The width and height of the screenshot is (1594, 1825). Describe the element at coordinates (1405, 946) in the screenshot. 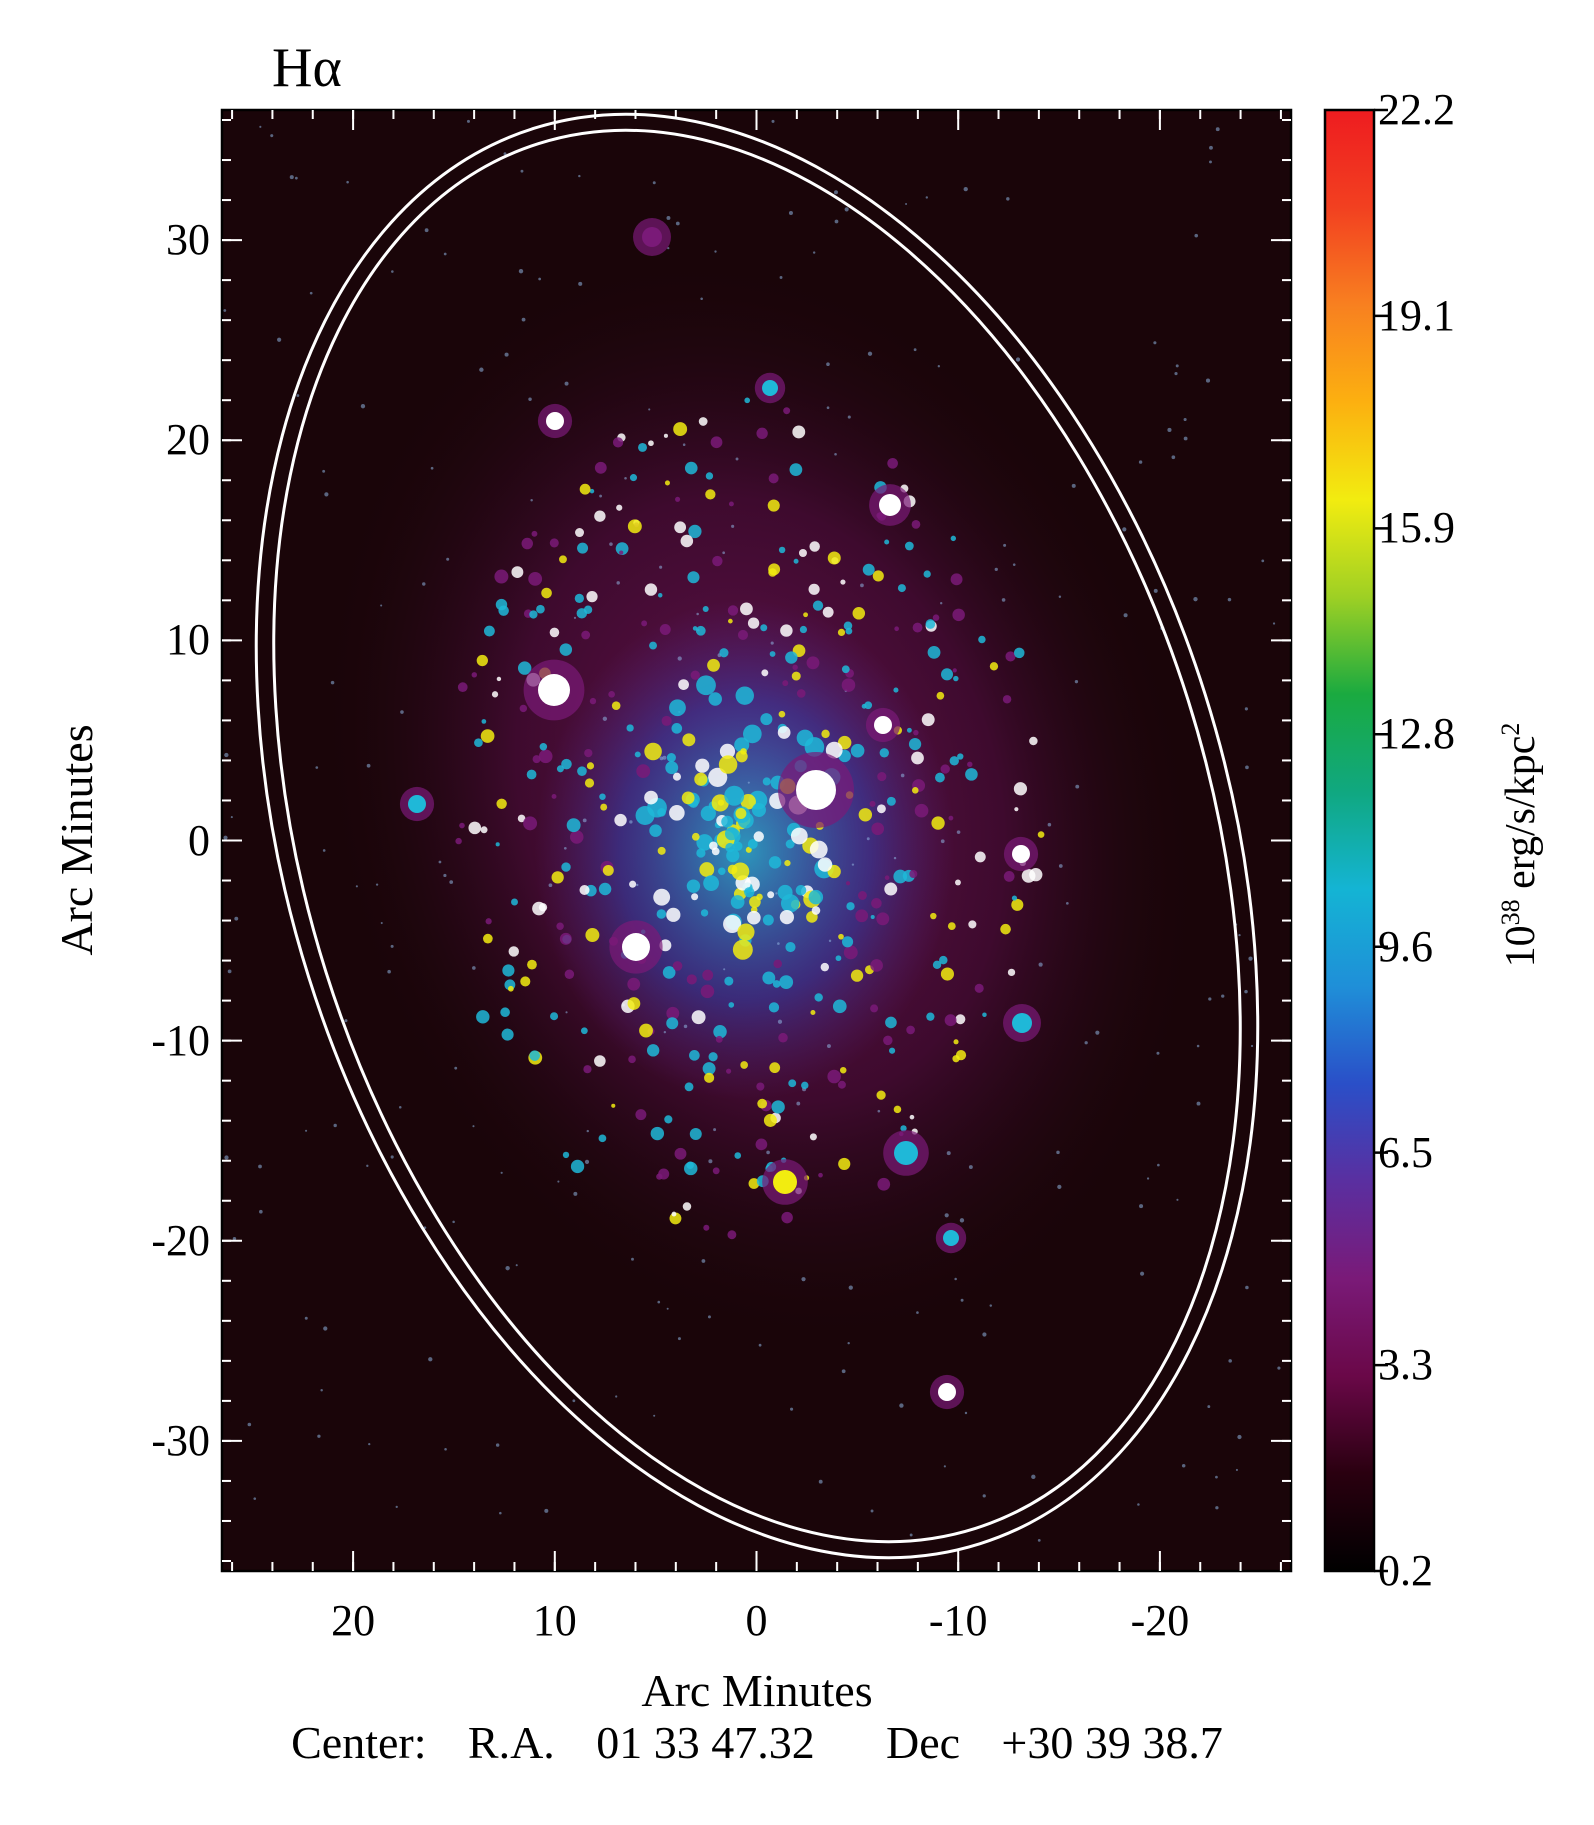

I see `colorbar-tick-label: 9.6` at that location.